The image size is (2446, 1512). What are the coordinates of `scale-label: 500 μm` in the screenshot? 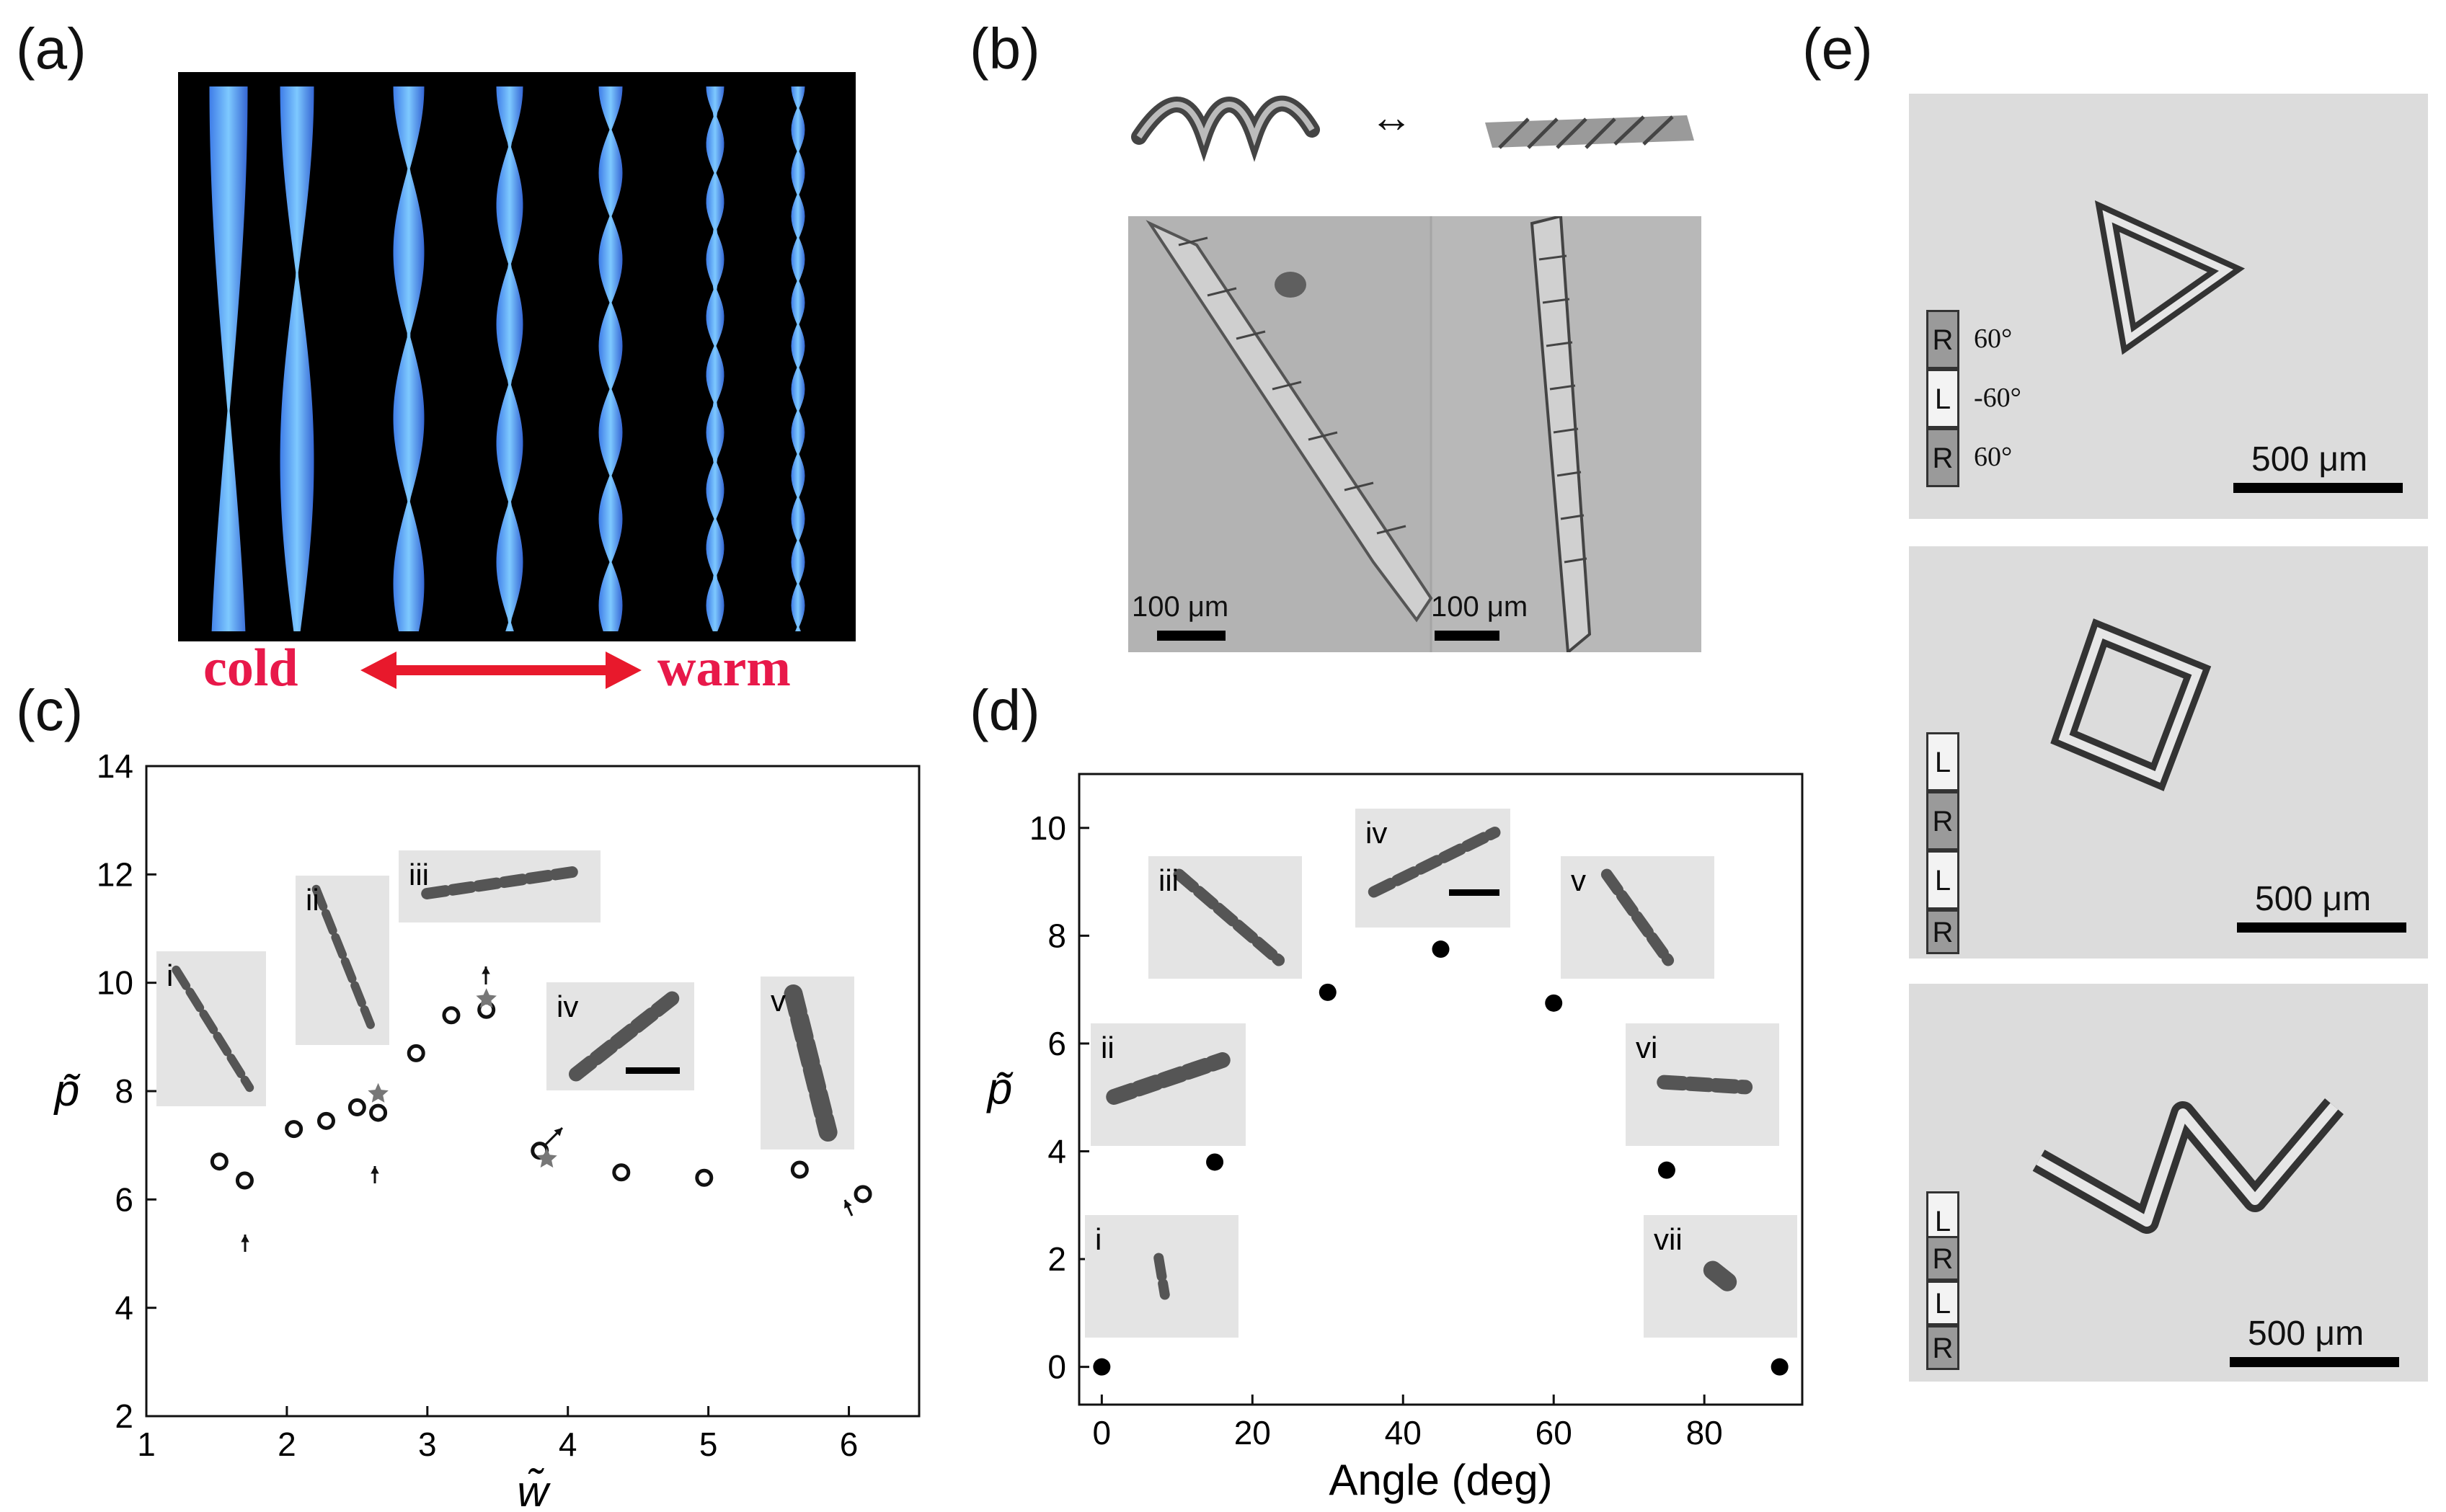 It's located at (2309, 460).